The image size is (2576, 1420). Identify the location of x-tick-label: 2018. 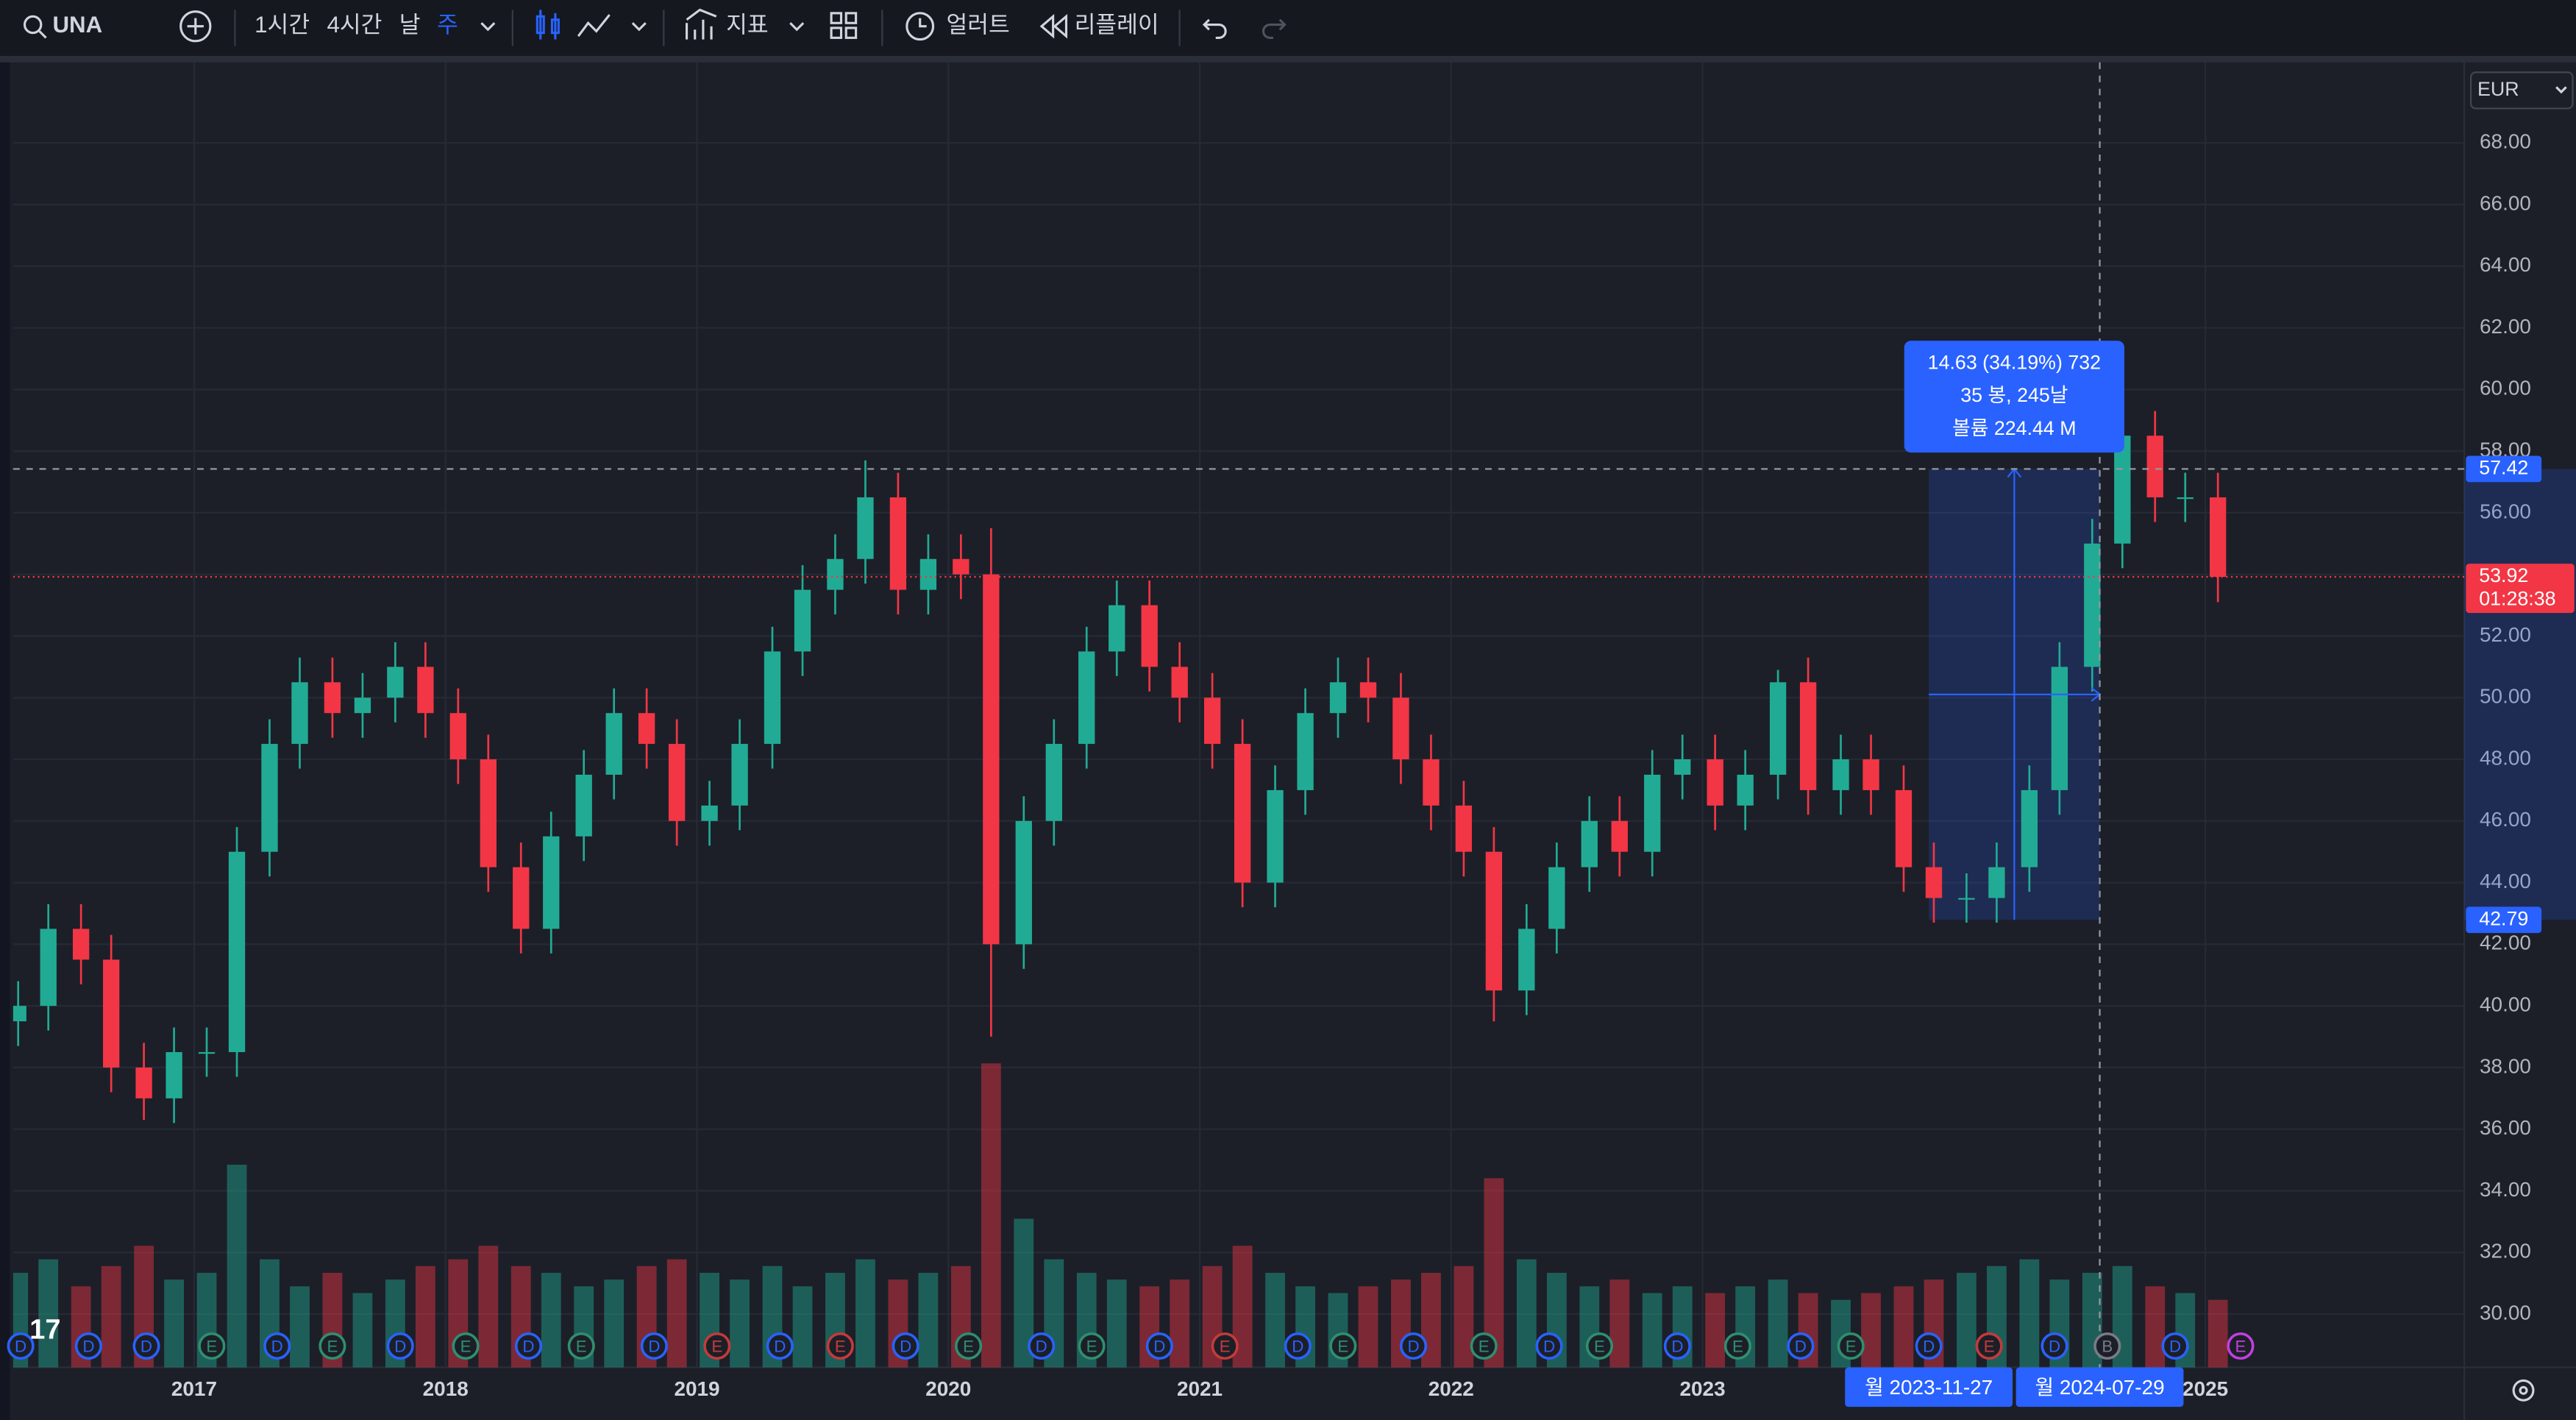
(446, 1388).